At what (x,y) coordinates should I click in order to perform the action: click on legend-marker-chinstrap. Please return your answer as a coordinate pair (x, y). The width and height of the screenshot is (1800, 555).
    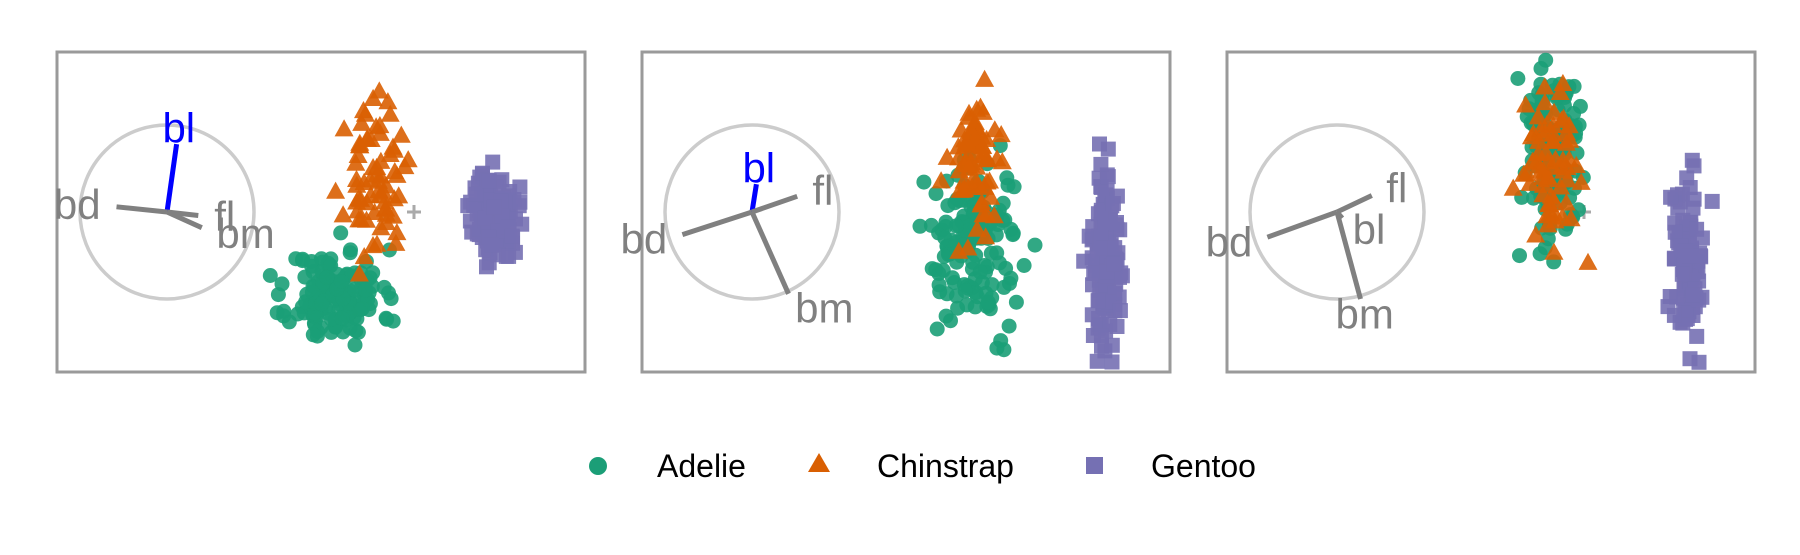
    Looking at the image, I should click on (819, 462).